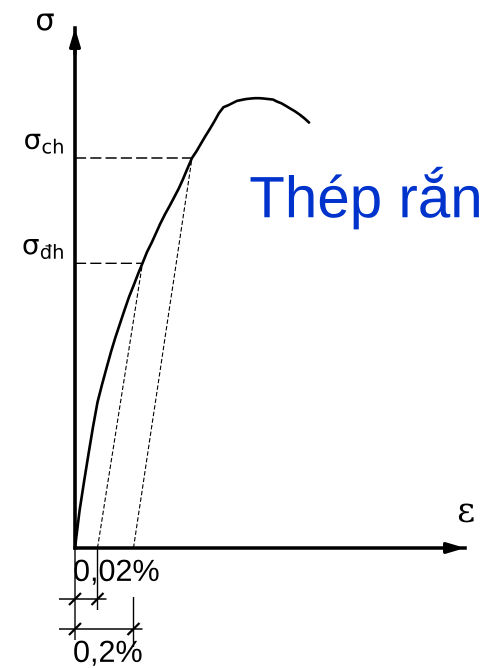 This screenshot has width=489, height=668. Describe the element at coordinates (45, 22) in the screenshot. I see `y-axis-title: σ` at that location.